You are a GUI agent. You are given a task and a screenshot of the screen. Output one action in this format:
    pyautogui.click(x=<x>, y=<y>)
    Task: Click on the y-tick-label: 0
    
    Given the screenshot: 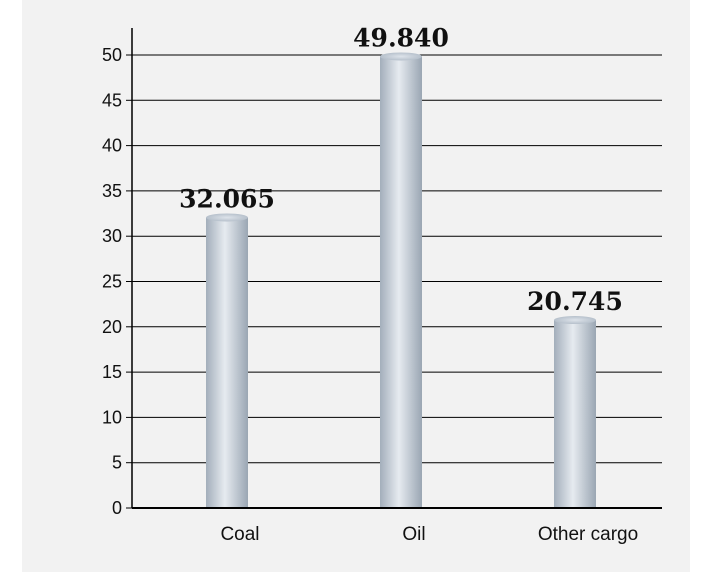 What is the action you would take?
    pyautogui.click(x=117, y=508)
    